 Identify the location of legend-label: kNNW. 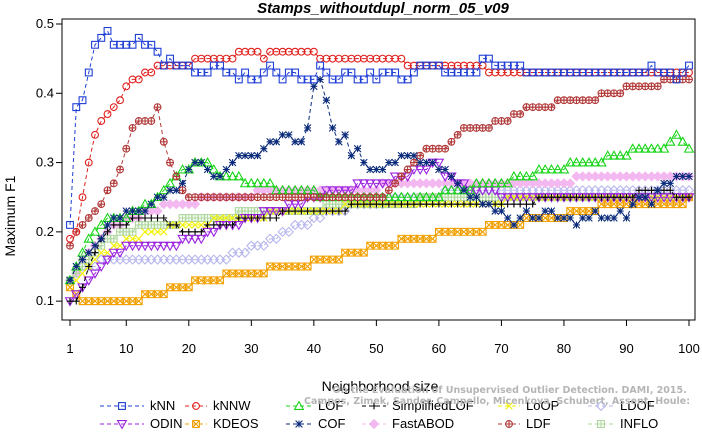
(232, 405).